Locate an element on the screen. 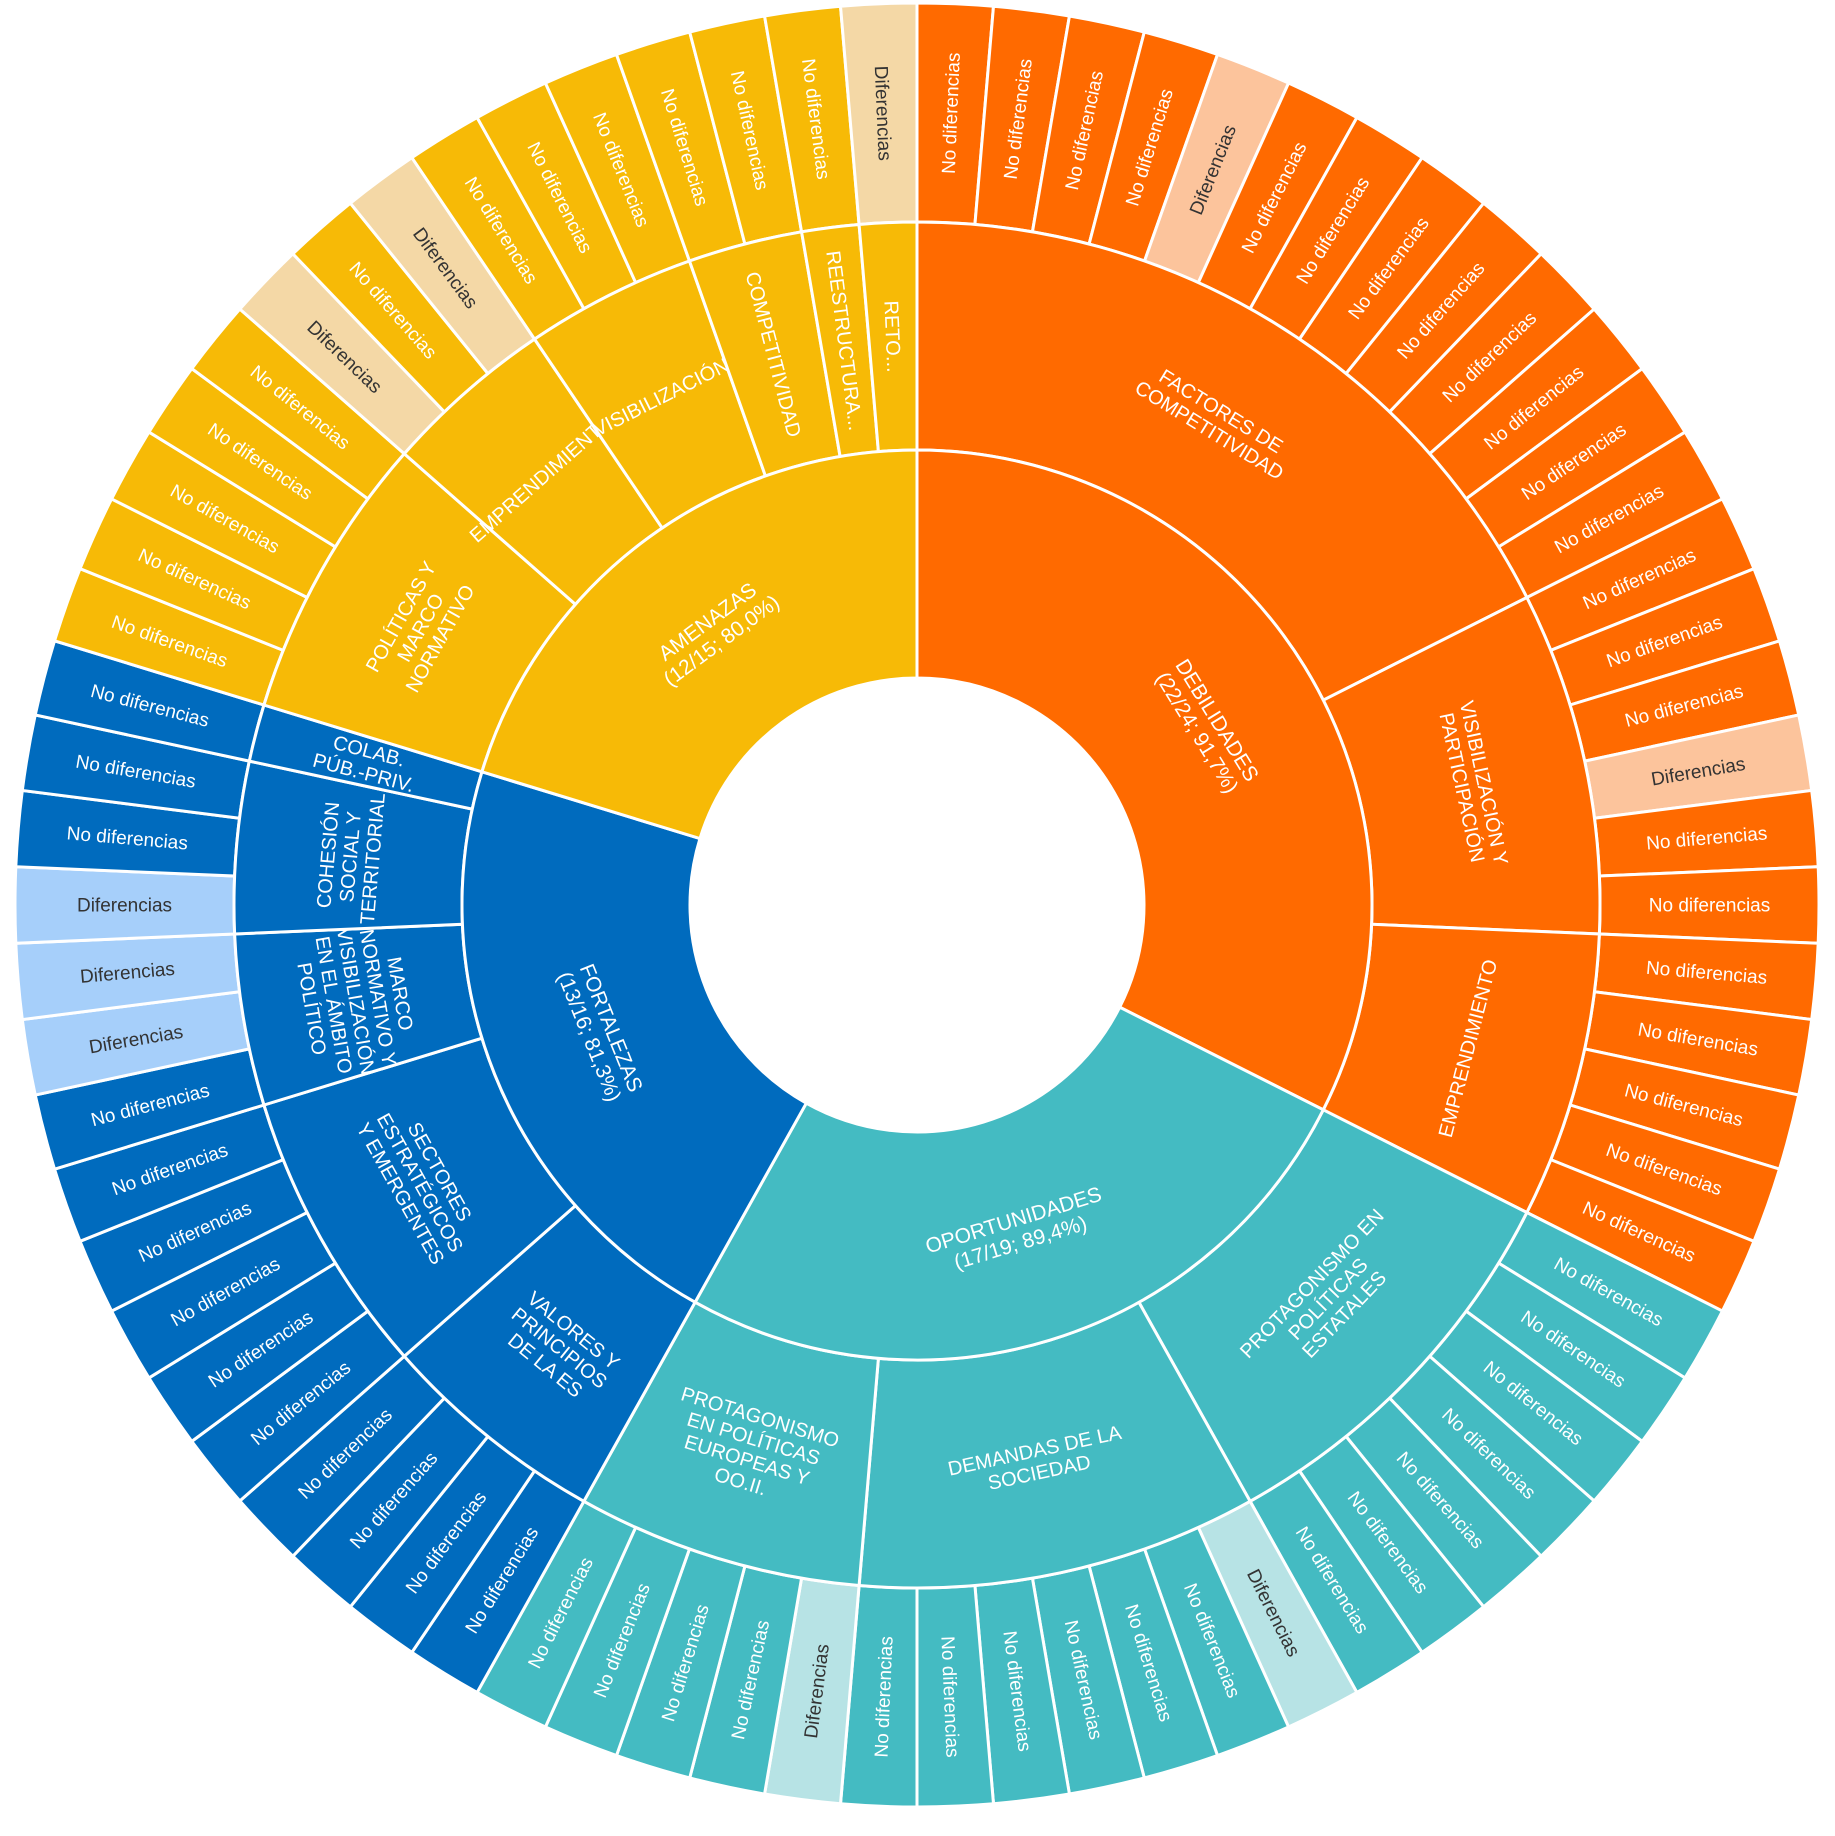 This screenshot has height=1836, width=1835. center-hole is located at coordinates (917, 905).